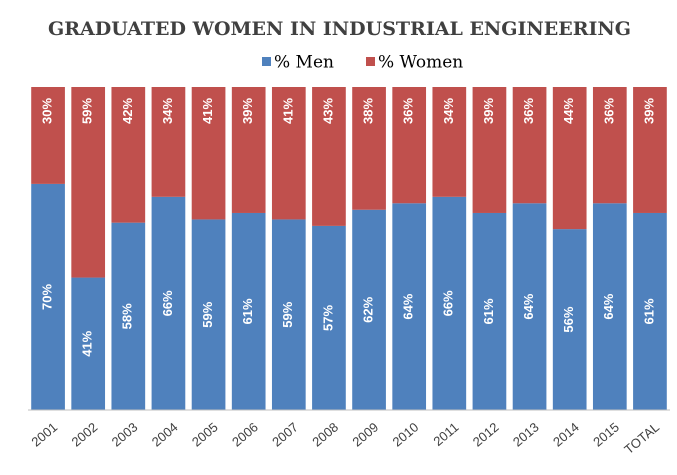 The height and width of the screenshot is (475, 677). What do you see at coordinates (125, 434) in the screenshot?
I see `x-tick-label: 2003` at bounding box center [125, 434].